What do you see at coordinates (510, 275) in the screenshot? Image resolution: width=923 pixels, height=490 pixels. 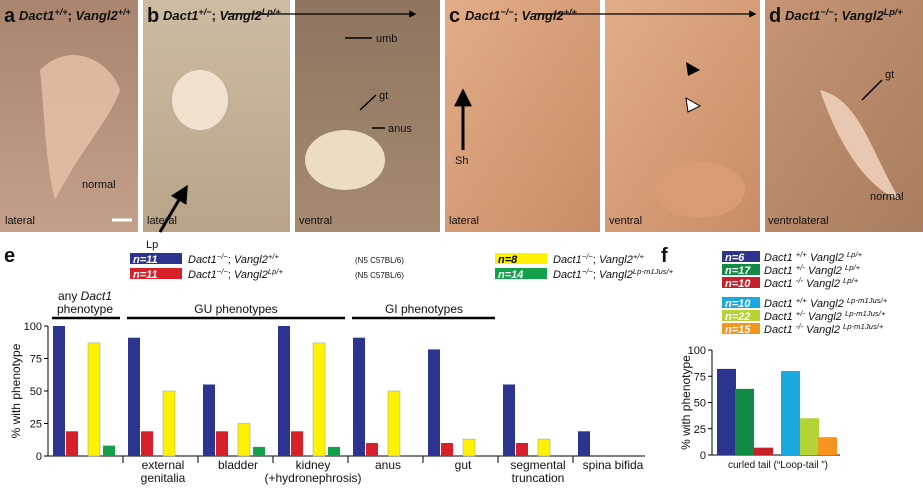 I see `legend-n: n=14` at bounding box center [510, 275].